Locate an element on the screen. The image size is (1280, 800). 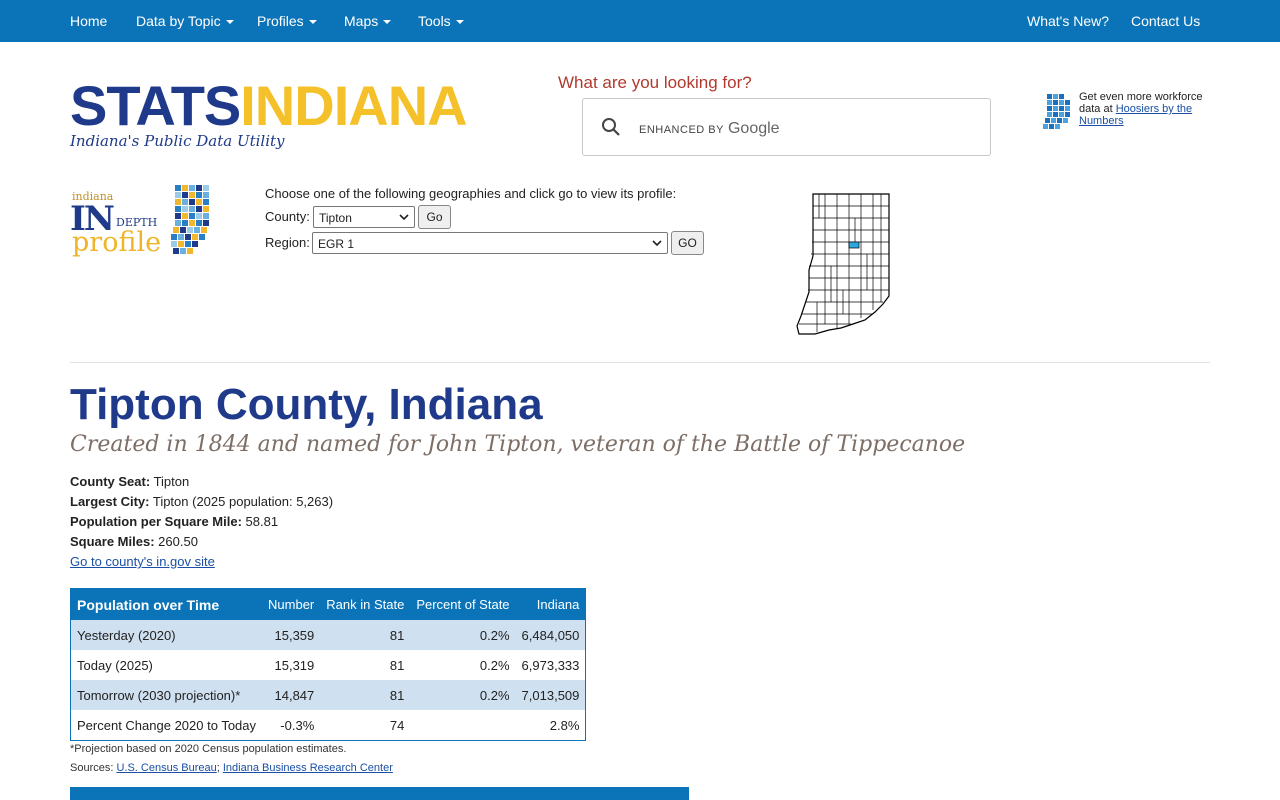
indiana-county-map is located at coordinates (843, 264).